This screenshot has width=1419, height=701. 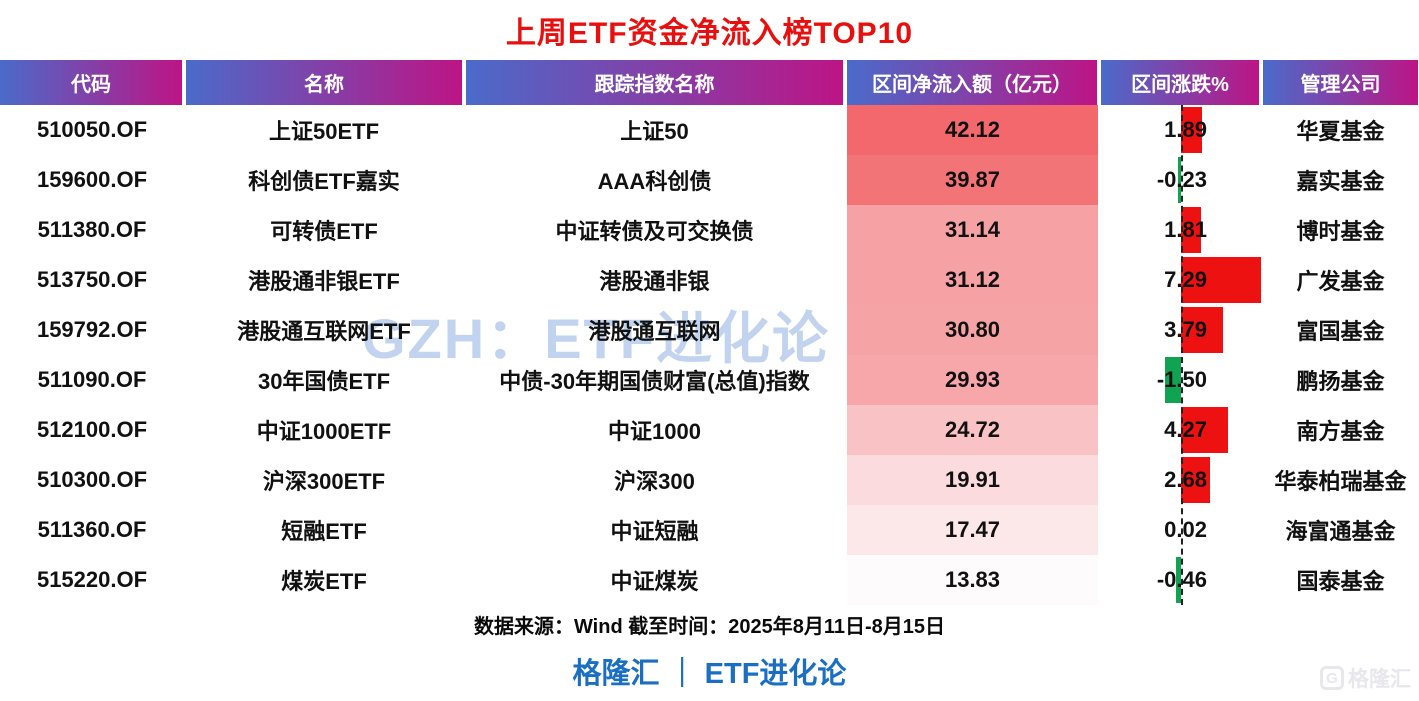 I want to click on page-title: 上周ETF资金净流入榜TOP10, so click(x=709, y=33).